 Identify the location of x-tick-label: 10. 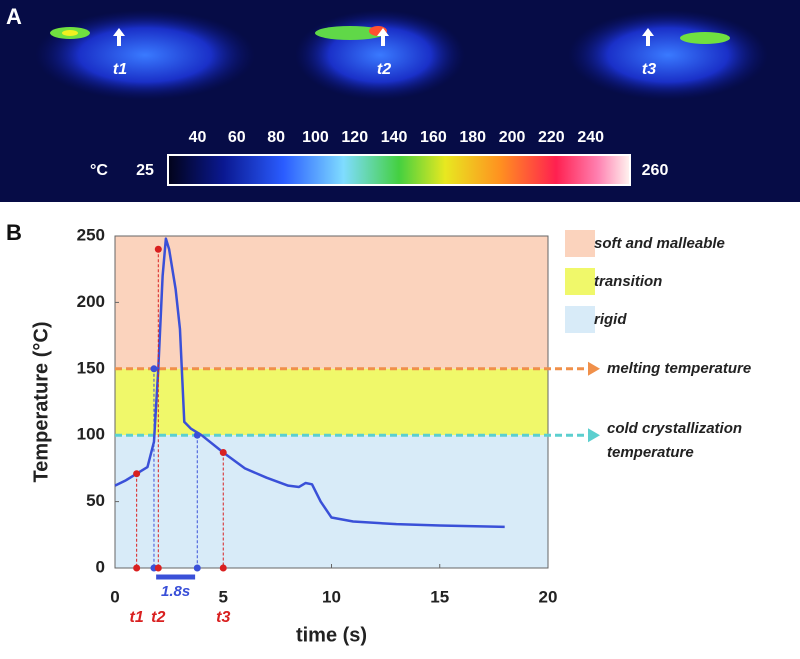
(331, 596).